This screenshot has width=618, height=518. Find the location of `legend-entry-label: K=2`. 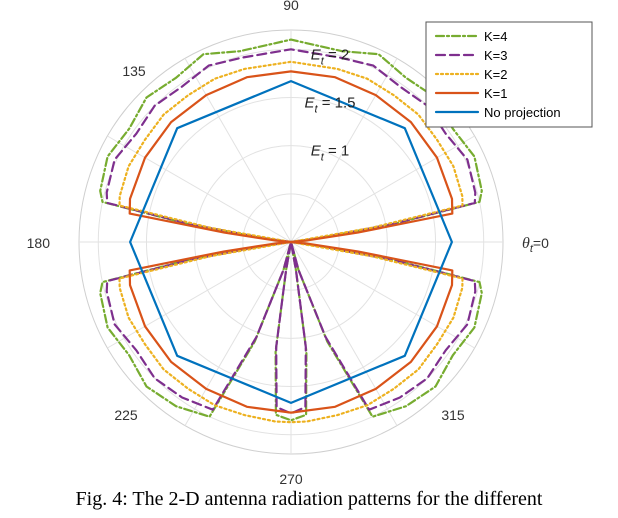

legend-entry-label: K=2 is located at coordinates (496, 74).